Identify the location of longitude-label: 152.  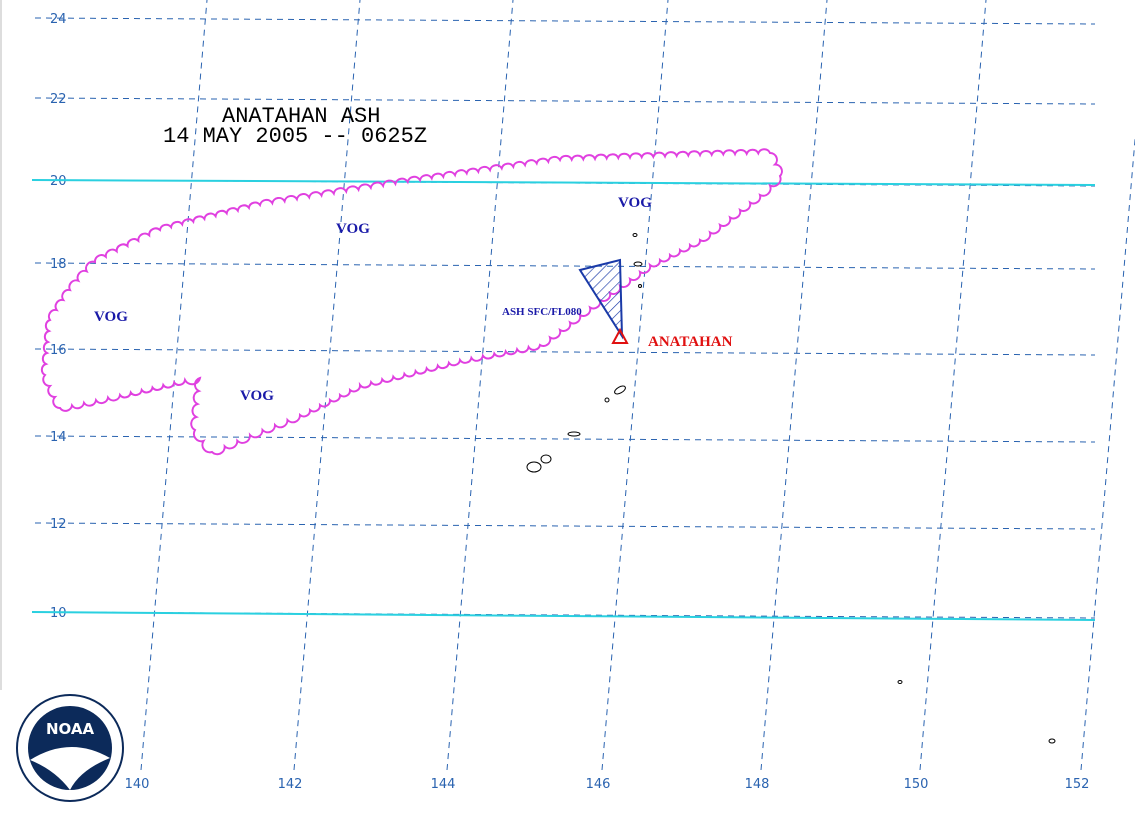
(1077, 784).